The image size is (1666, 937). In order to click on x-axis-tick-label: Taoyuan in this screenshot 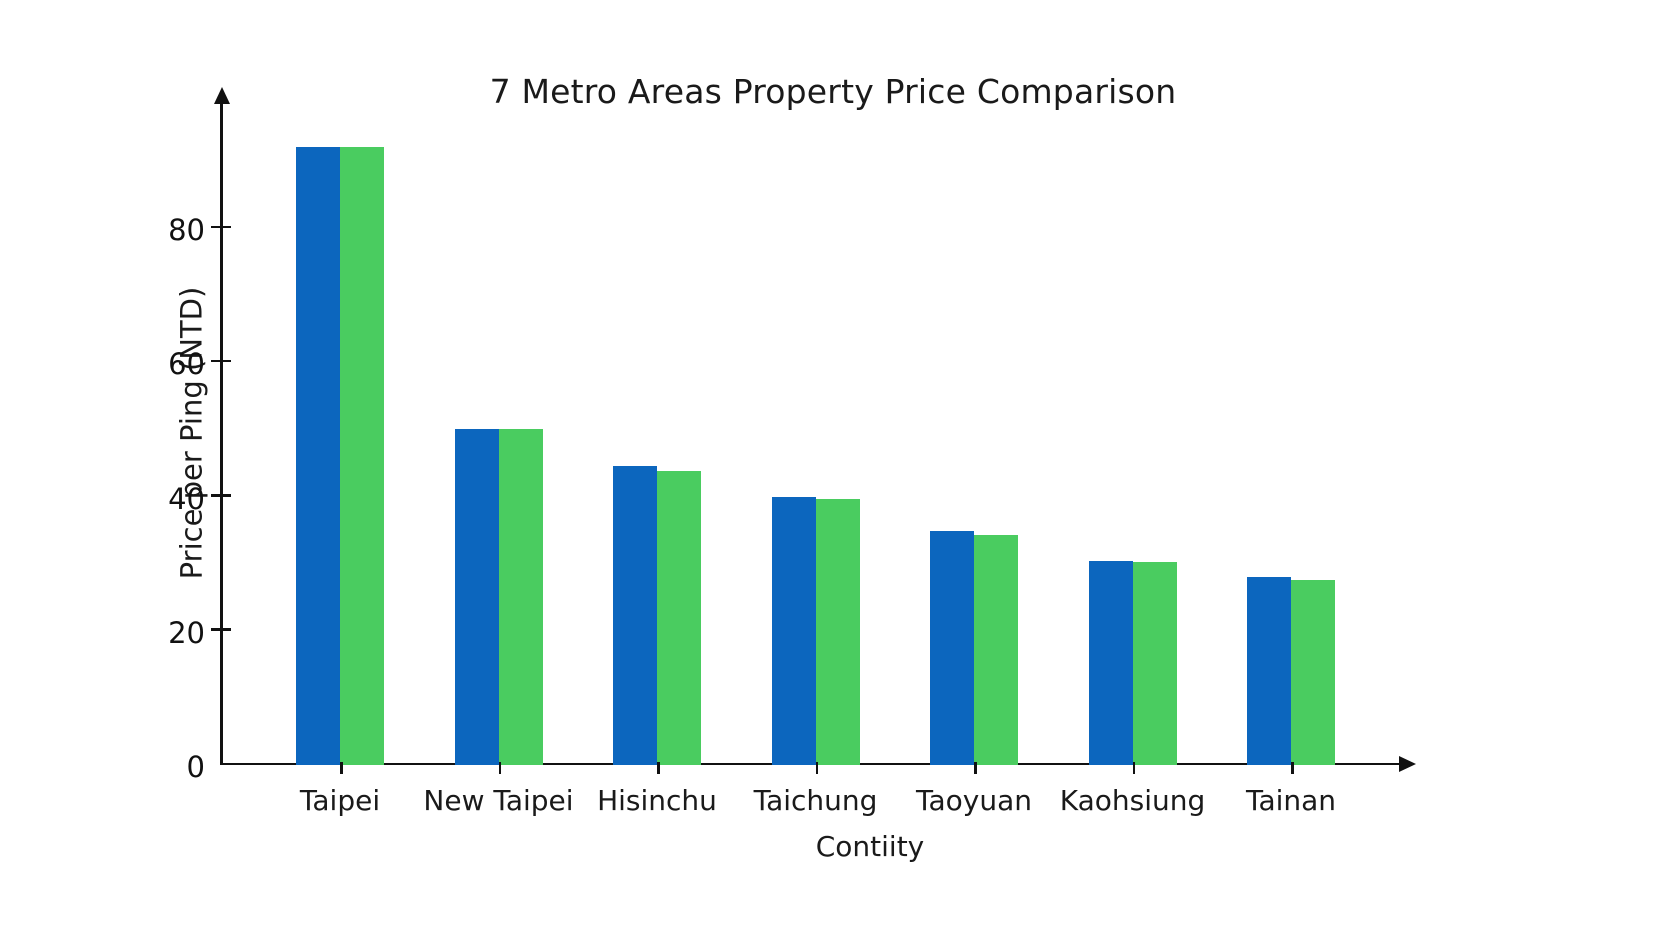, I will do `click(974, 800)`.